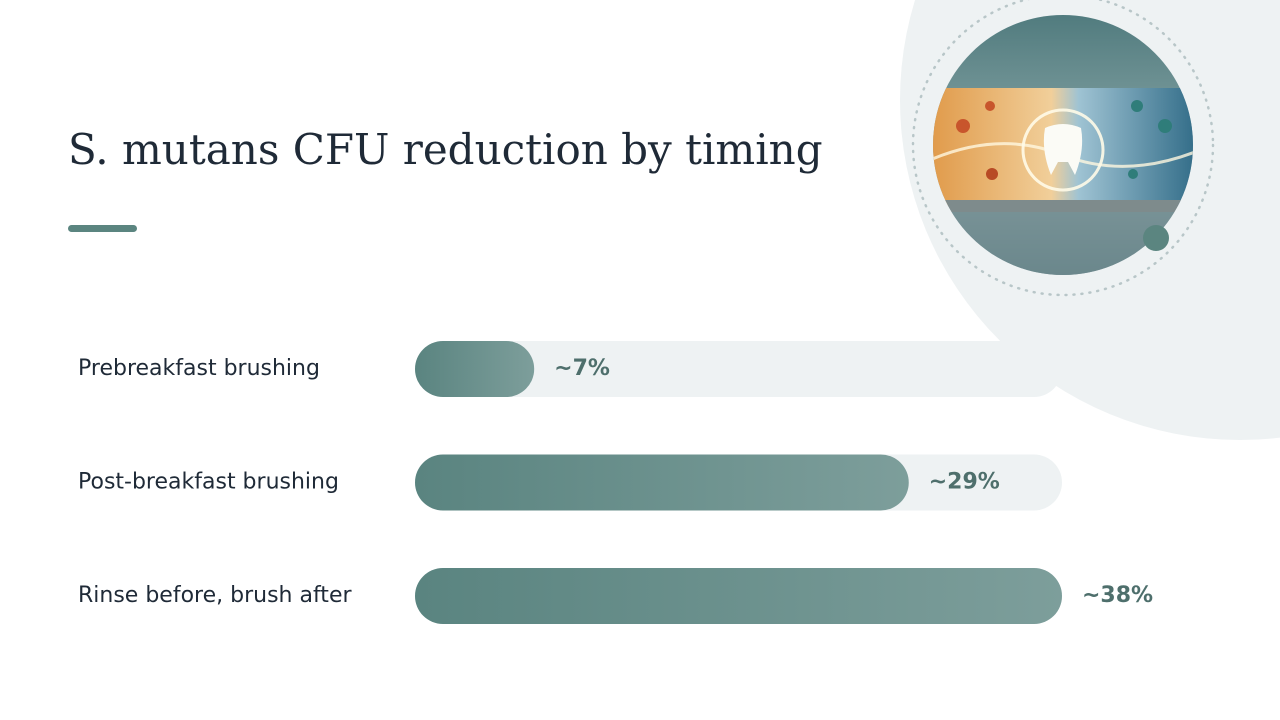 The width and height of the screenshot is (1280, 720). Describe the element at coordinates (1063, 148) in the screenshot. I see `dotted-ring` at that location.